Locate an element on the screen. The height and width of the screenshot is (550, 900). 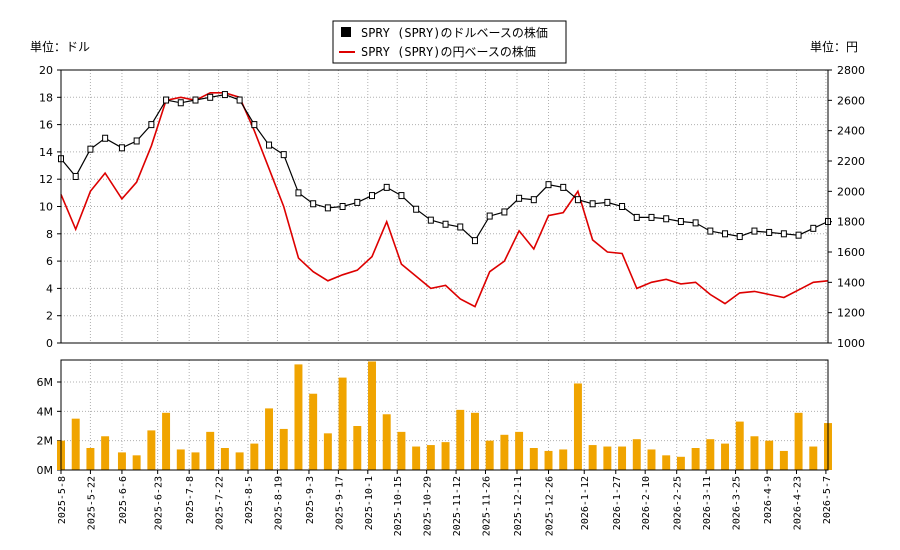
left-tick-label: 6 is located at coordinates (49, 261).